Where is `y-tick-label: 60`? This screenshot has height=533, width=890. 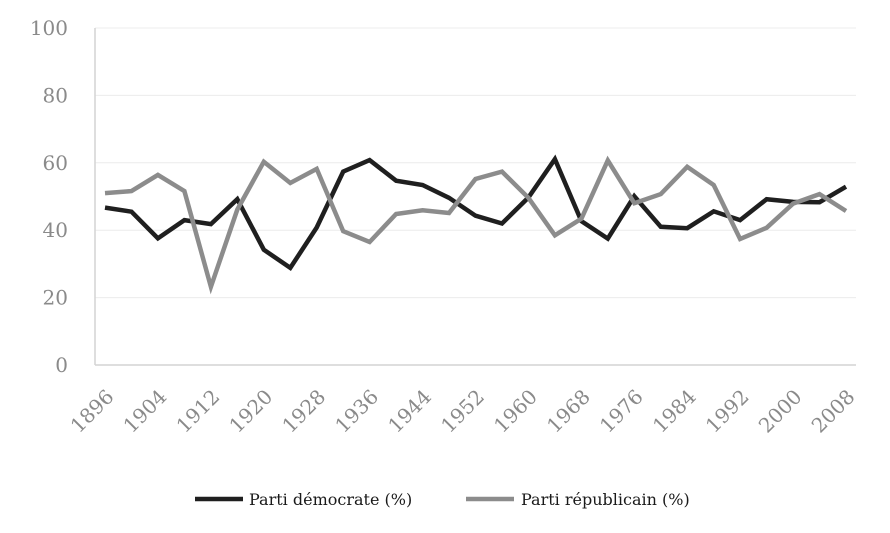 y-tick-label: 60 is located at coordinates (55, 163).